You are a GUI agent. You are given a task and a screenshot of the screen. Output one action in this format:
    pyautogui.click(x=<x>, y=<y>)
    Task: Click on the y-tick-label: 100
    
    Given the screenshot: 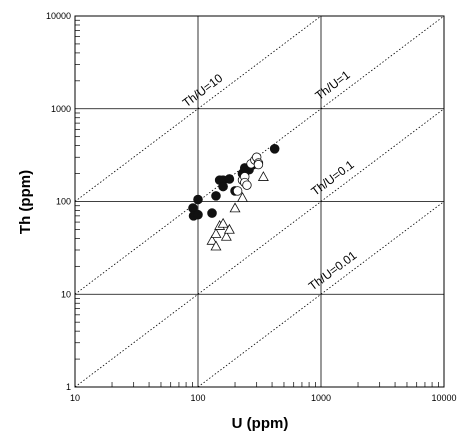 What is the action you would take?
    pyautogui.click(x=63, y=202)
    